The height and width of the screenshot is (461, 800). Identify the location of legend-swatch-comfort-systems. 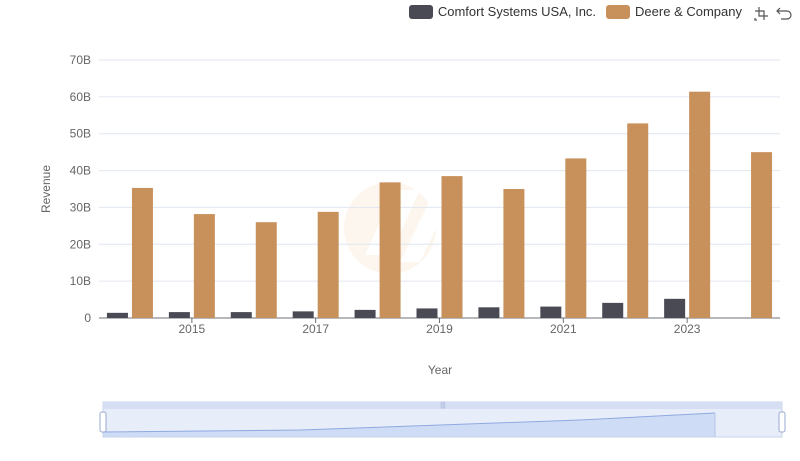
(420, 11).